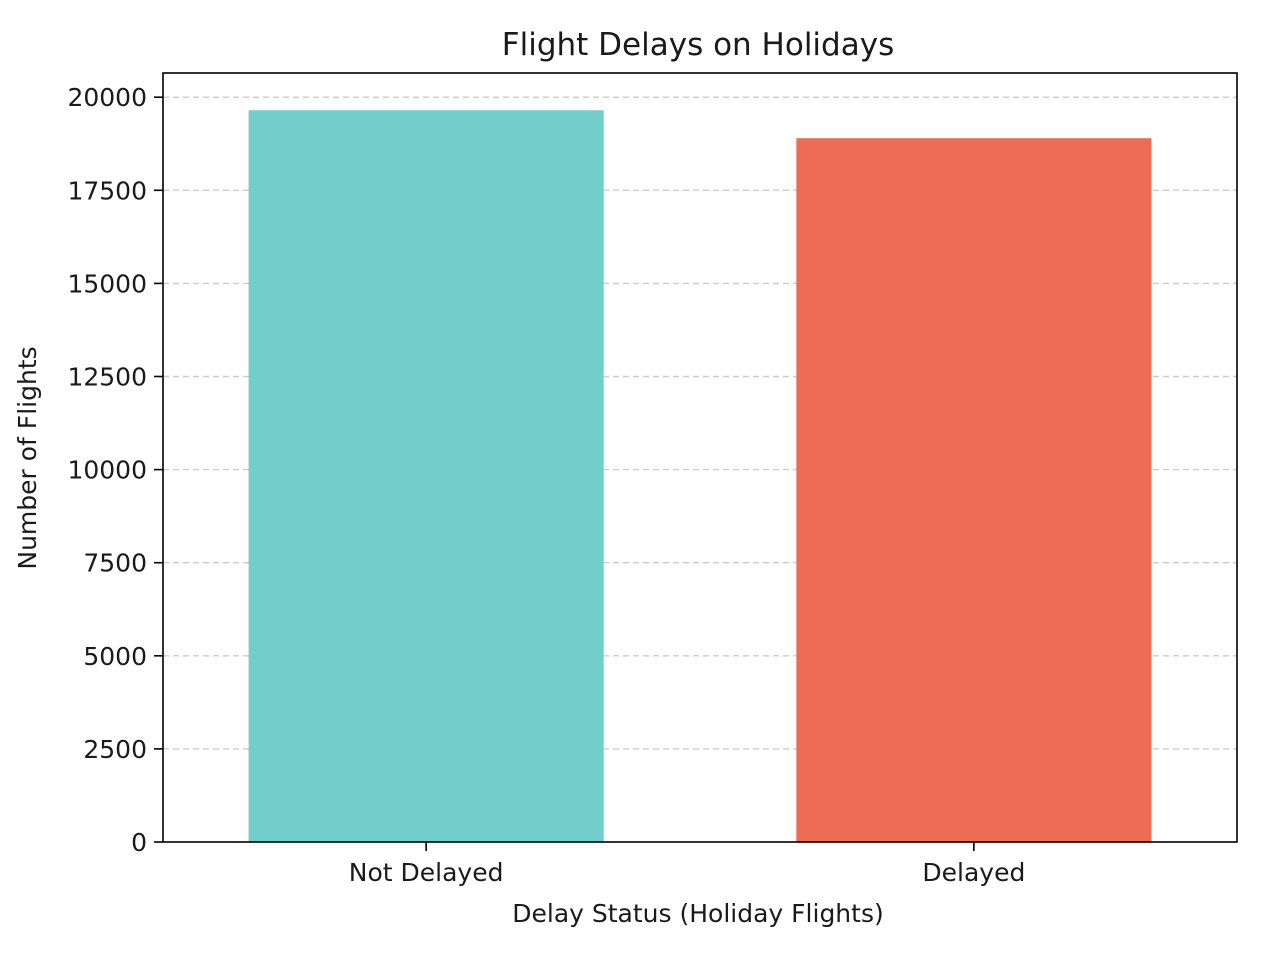  I want to click on y-axis-ticks: 0 2500 5000 7500 10000 12500 15000 17500 20000, so click(115, 470).